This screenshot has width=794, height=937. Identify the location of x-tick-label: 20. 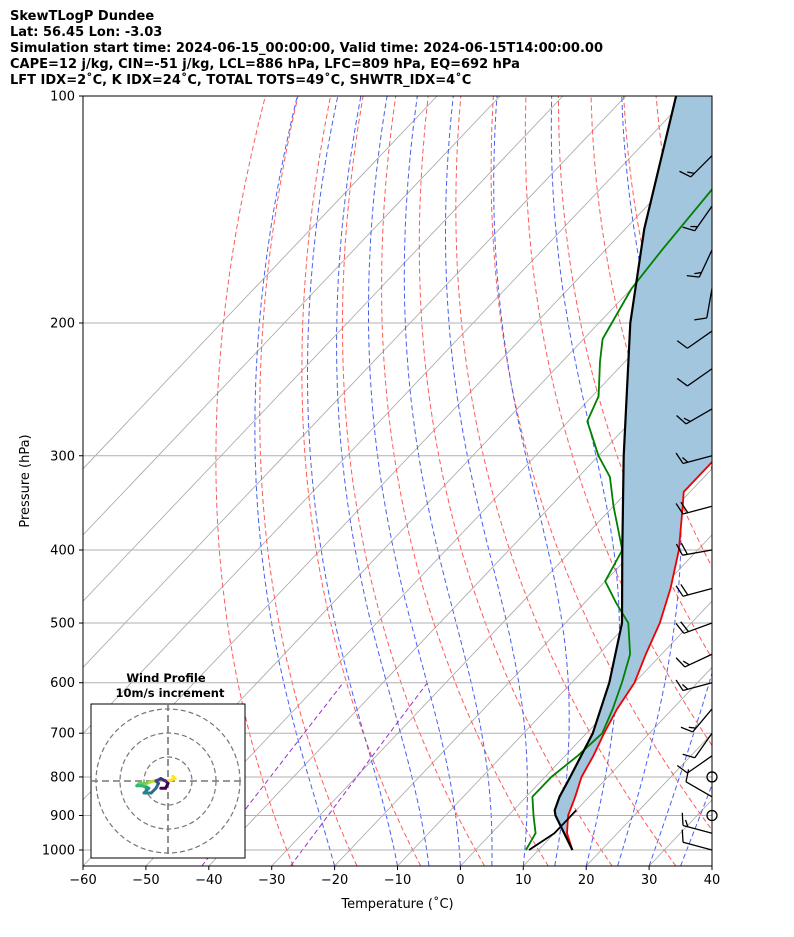
(586, 880).